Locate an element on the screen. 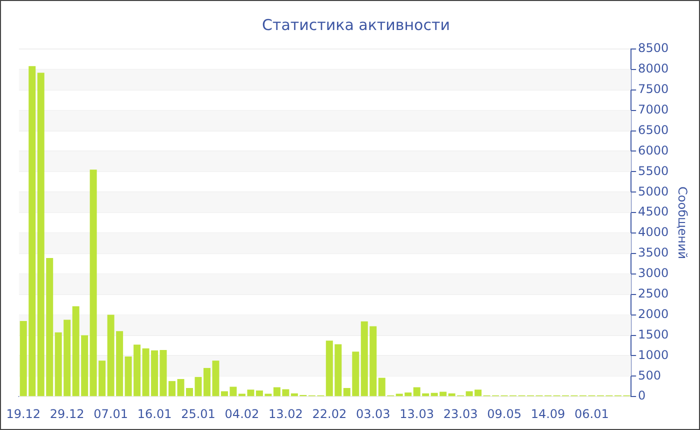 This screenshot has height=430, width=700. y-tick-label: 8500 is located at coordinates (653, 48).